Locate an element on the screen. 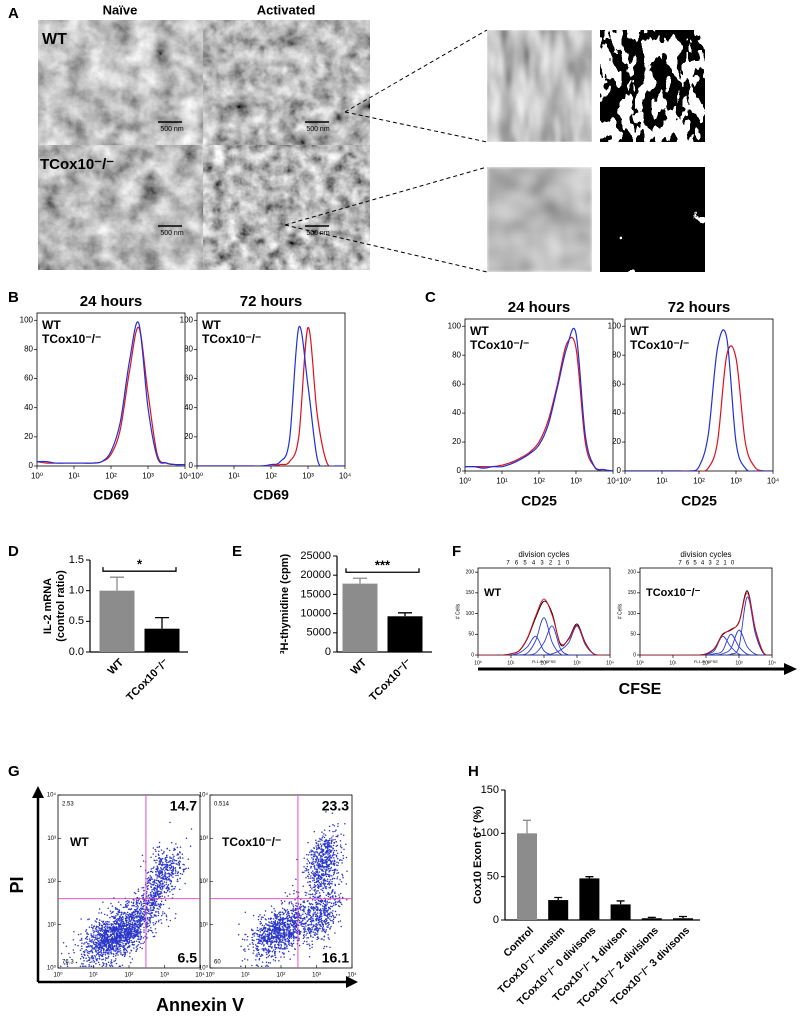  chart-title: 72 hours is located at coordinates (699, 307).